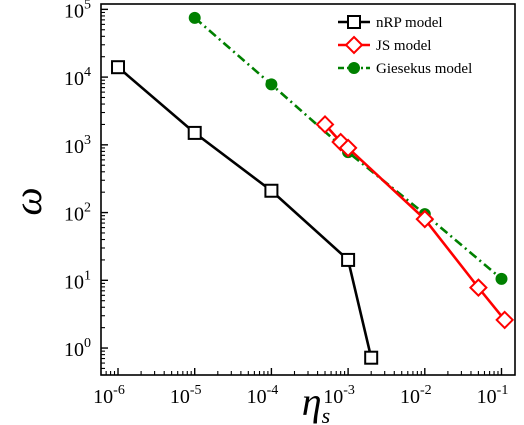 The height and width of the screenshot is (425, 524). I want to click on y-tick-label: 10⁵, so click(77, 11).